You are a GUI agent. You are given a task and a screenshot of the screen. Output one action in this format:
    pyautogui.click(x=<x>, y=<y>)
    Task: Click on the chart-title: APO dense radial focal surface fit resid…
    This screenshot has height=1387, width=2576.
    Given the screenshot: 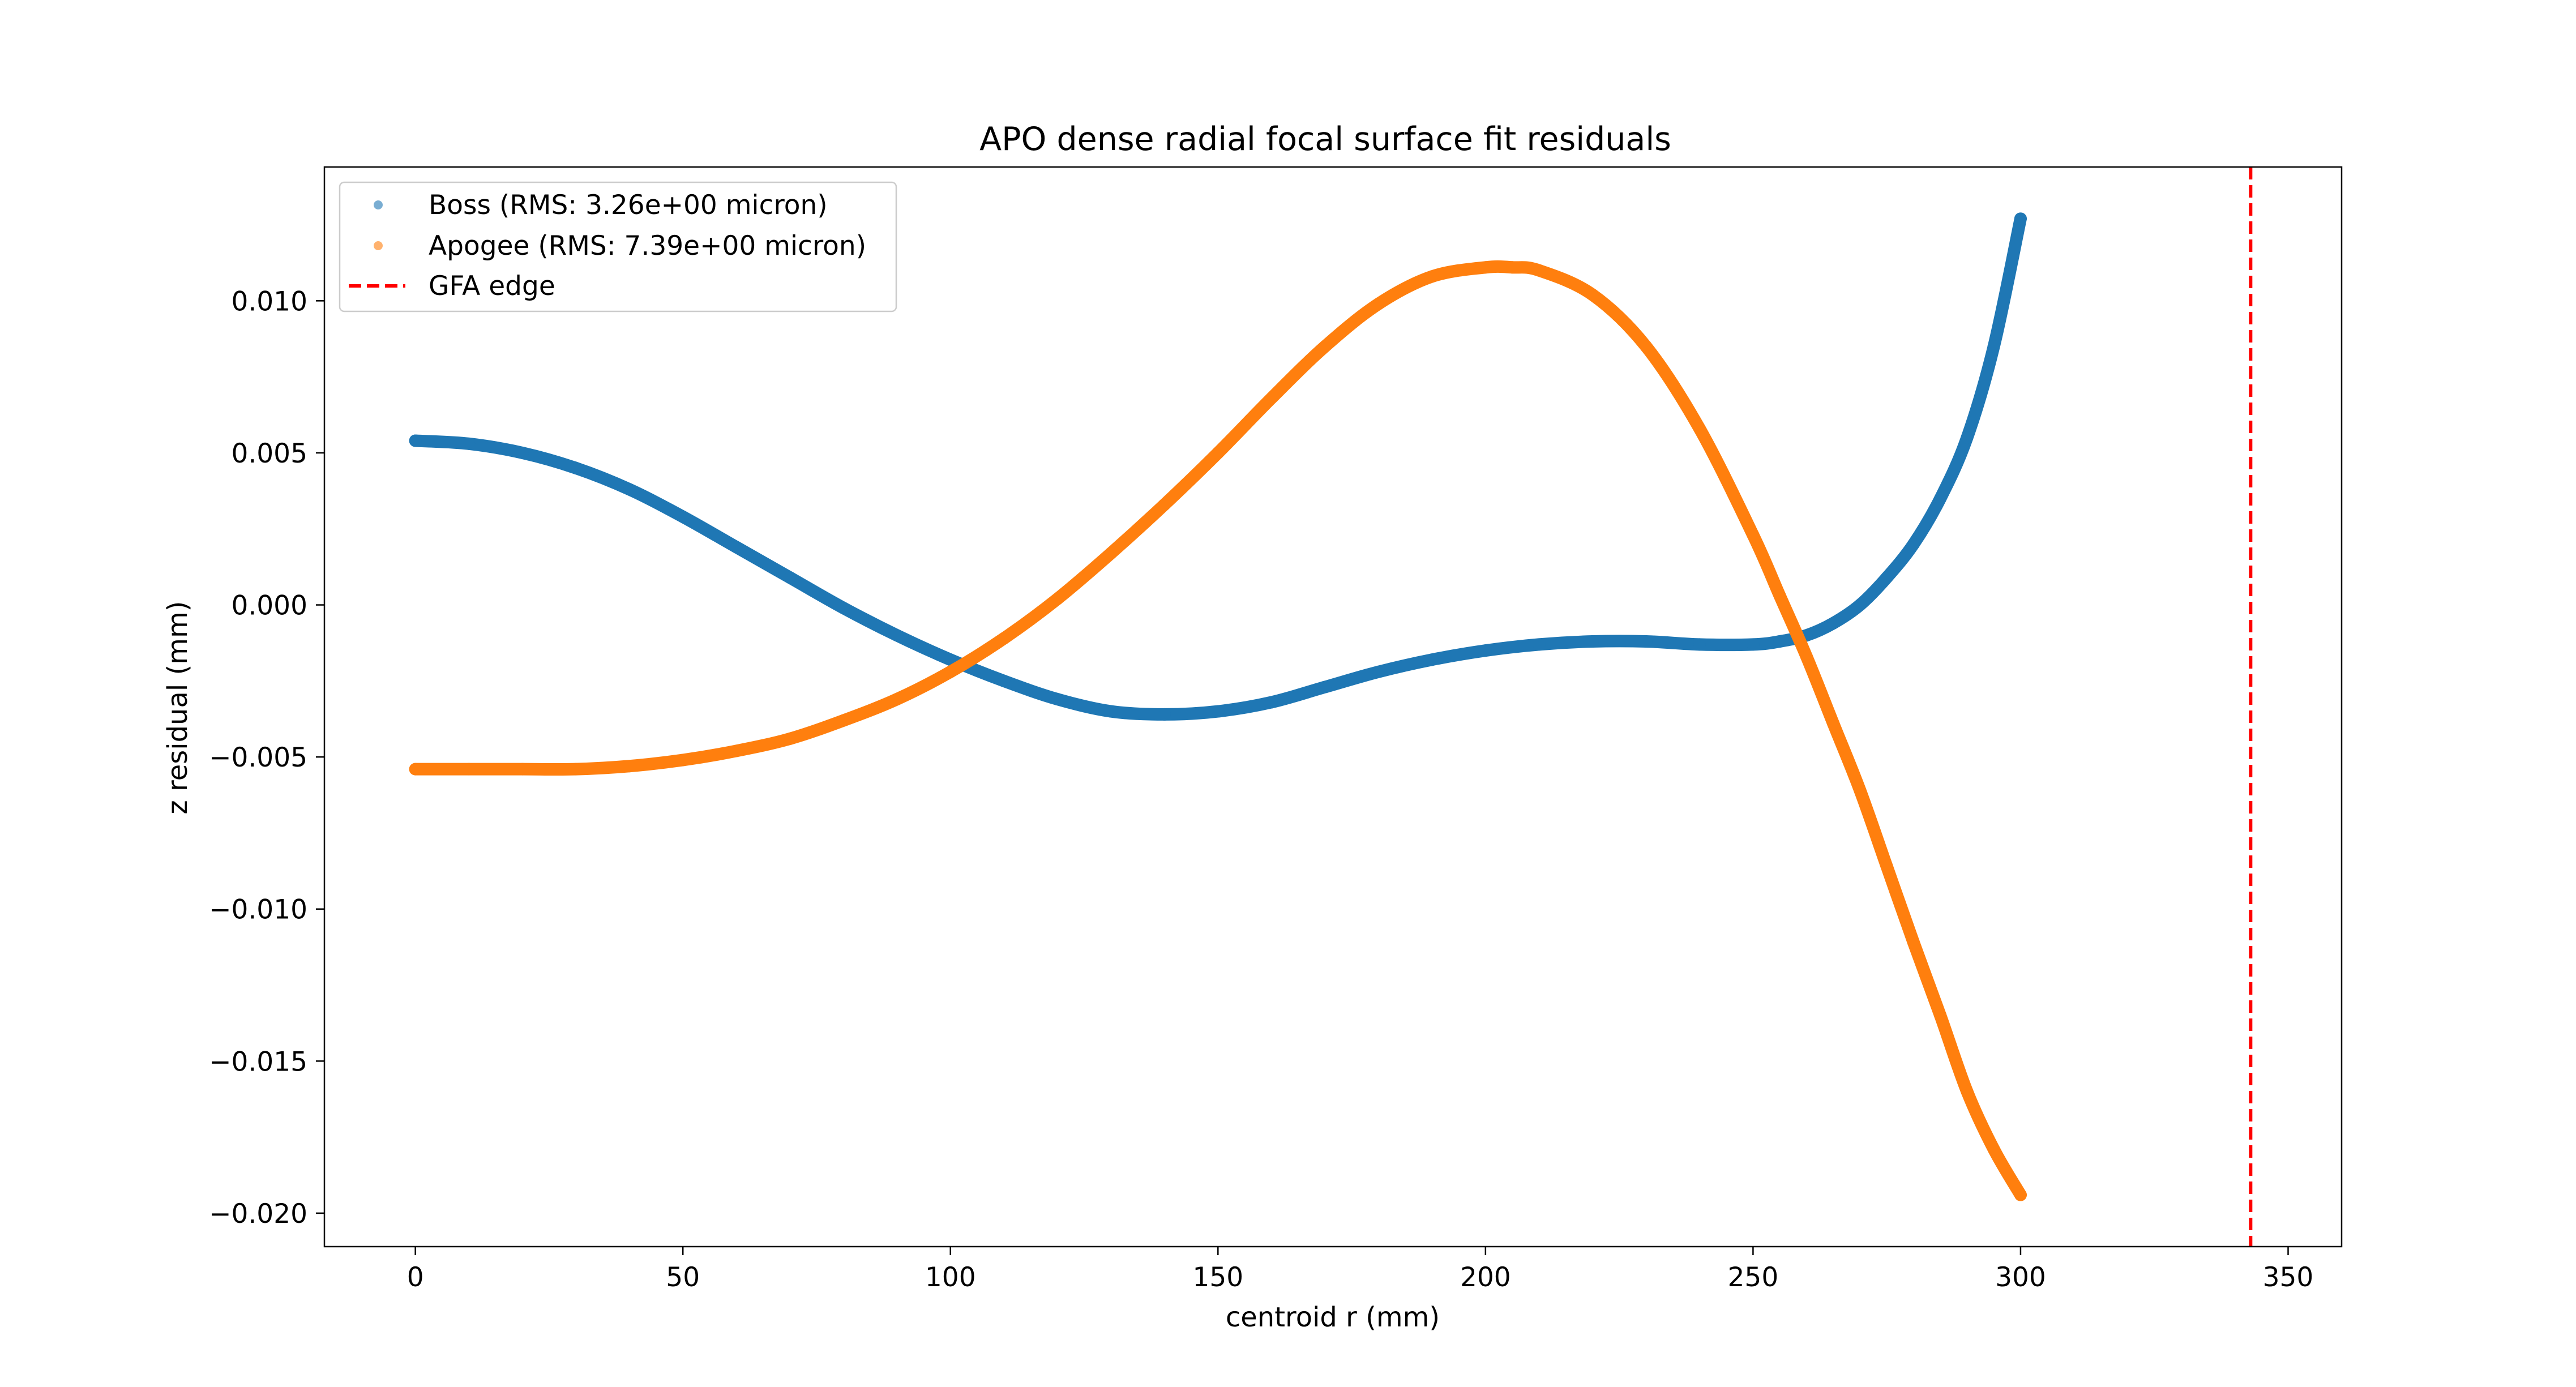 What is the action you would take?
    pyautogui.click(x=1325, y=139)
    